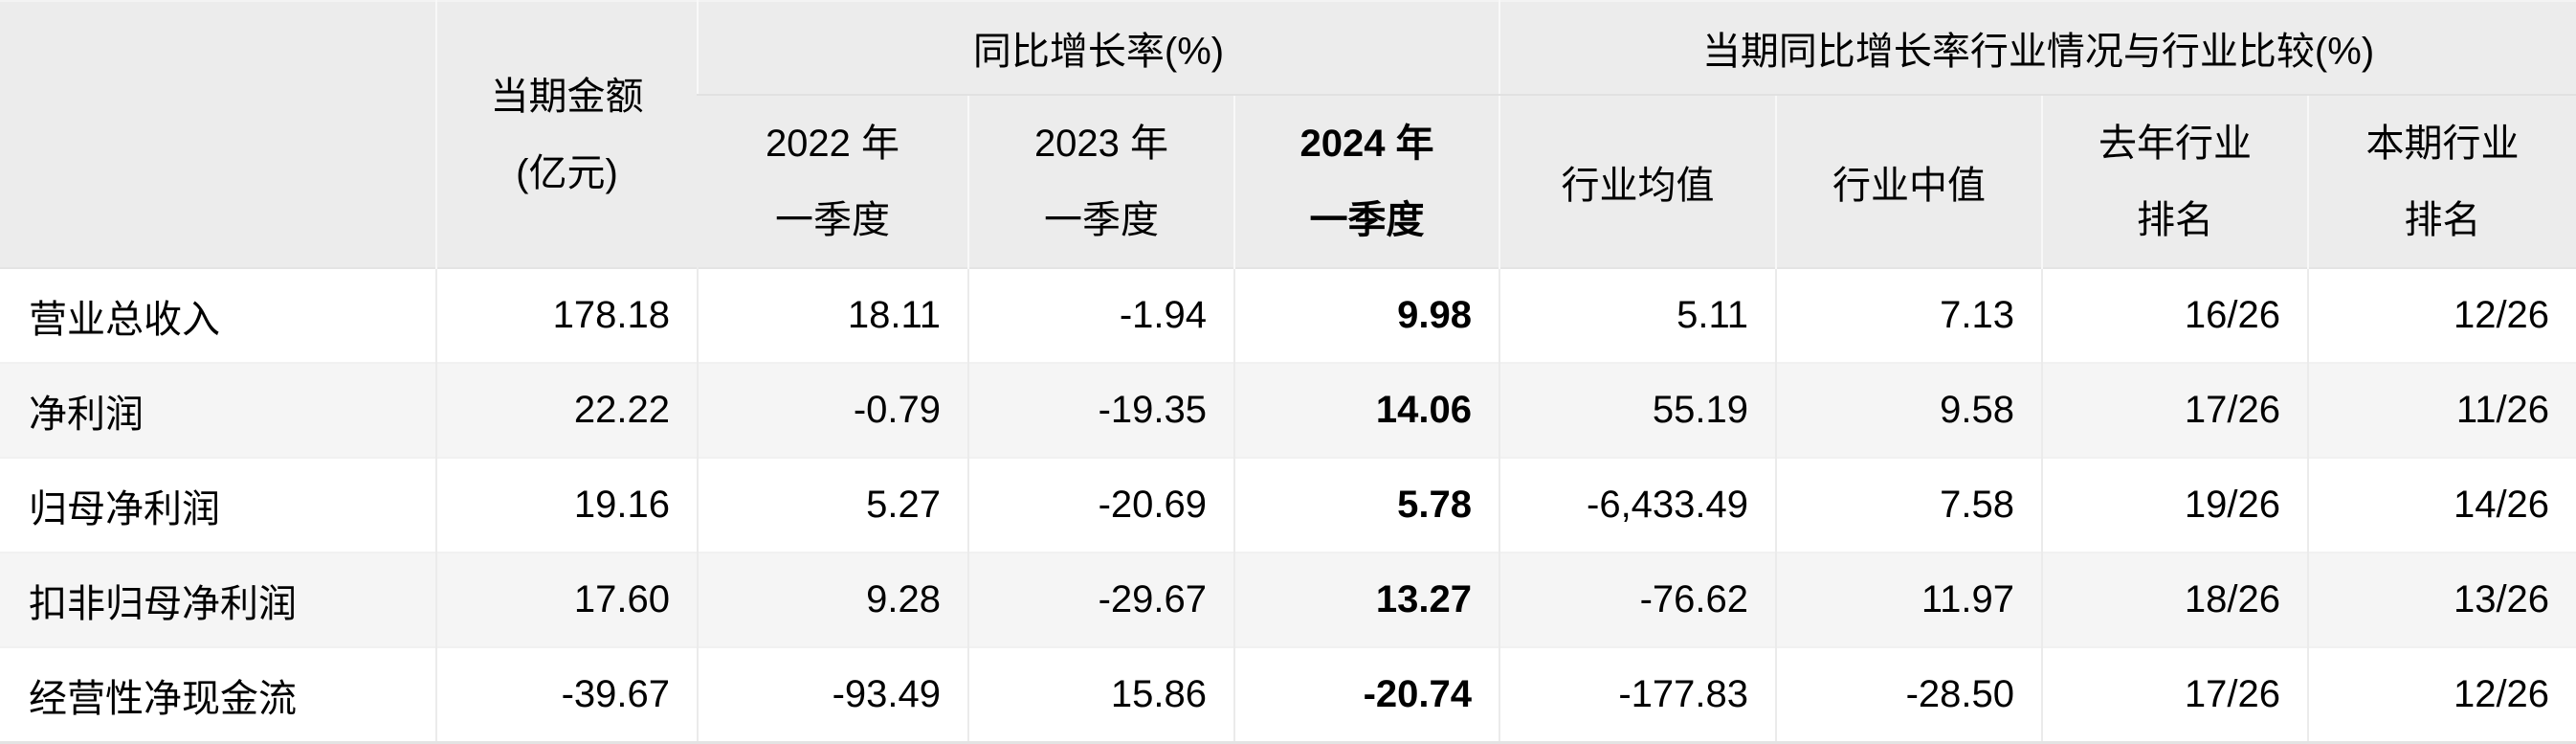  What do you see at coordinates (2441, 600) in the screenshot?
I see `cell-current-rank: 13/26` at bounding box center [2441, 600].